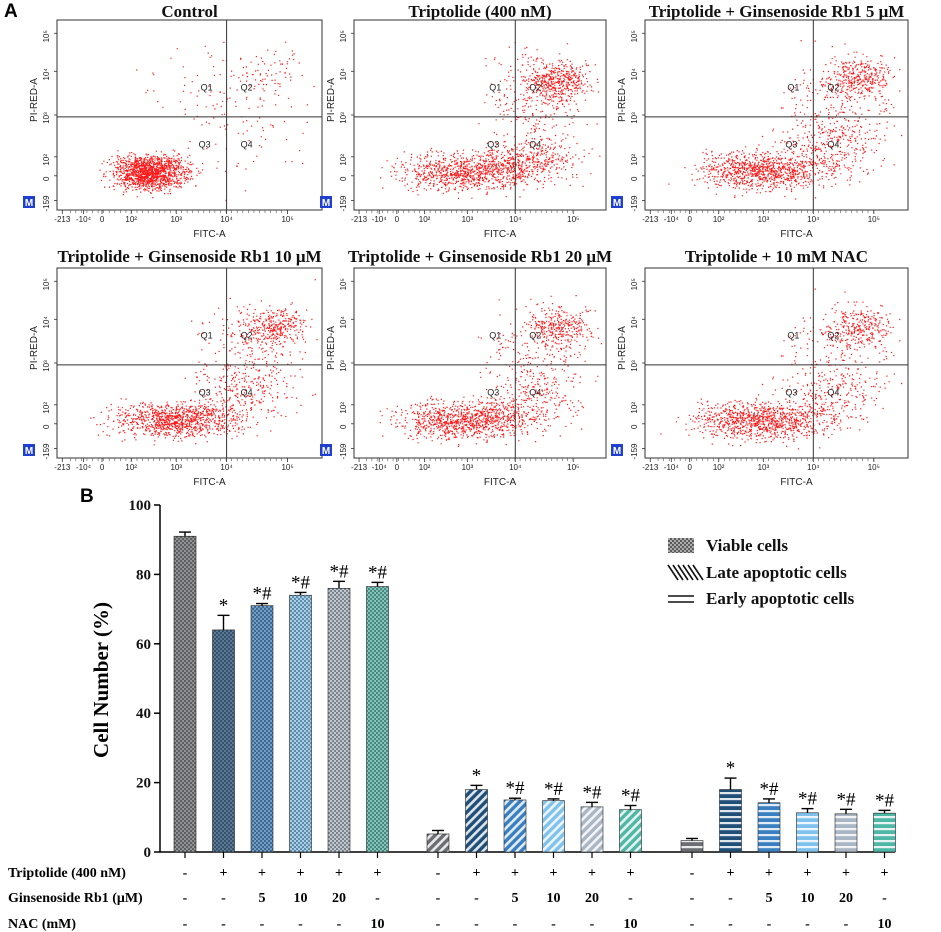 The width and height of the screenshot is (941, 932). I want to click on y-tick-label: 20, so click(143, 784).